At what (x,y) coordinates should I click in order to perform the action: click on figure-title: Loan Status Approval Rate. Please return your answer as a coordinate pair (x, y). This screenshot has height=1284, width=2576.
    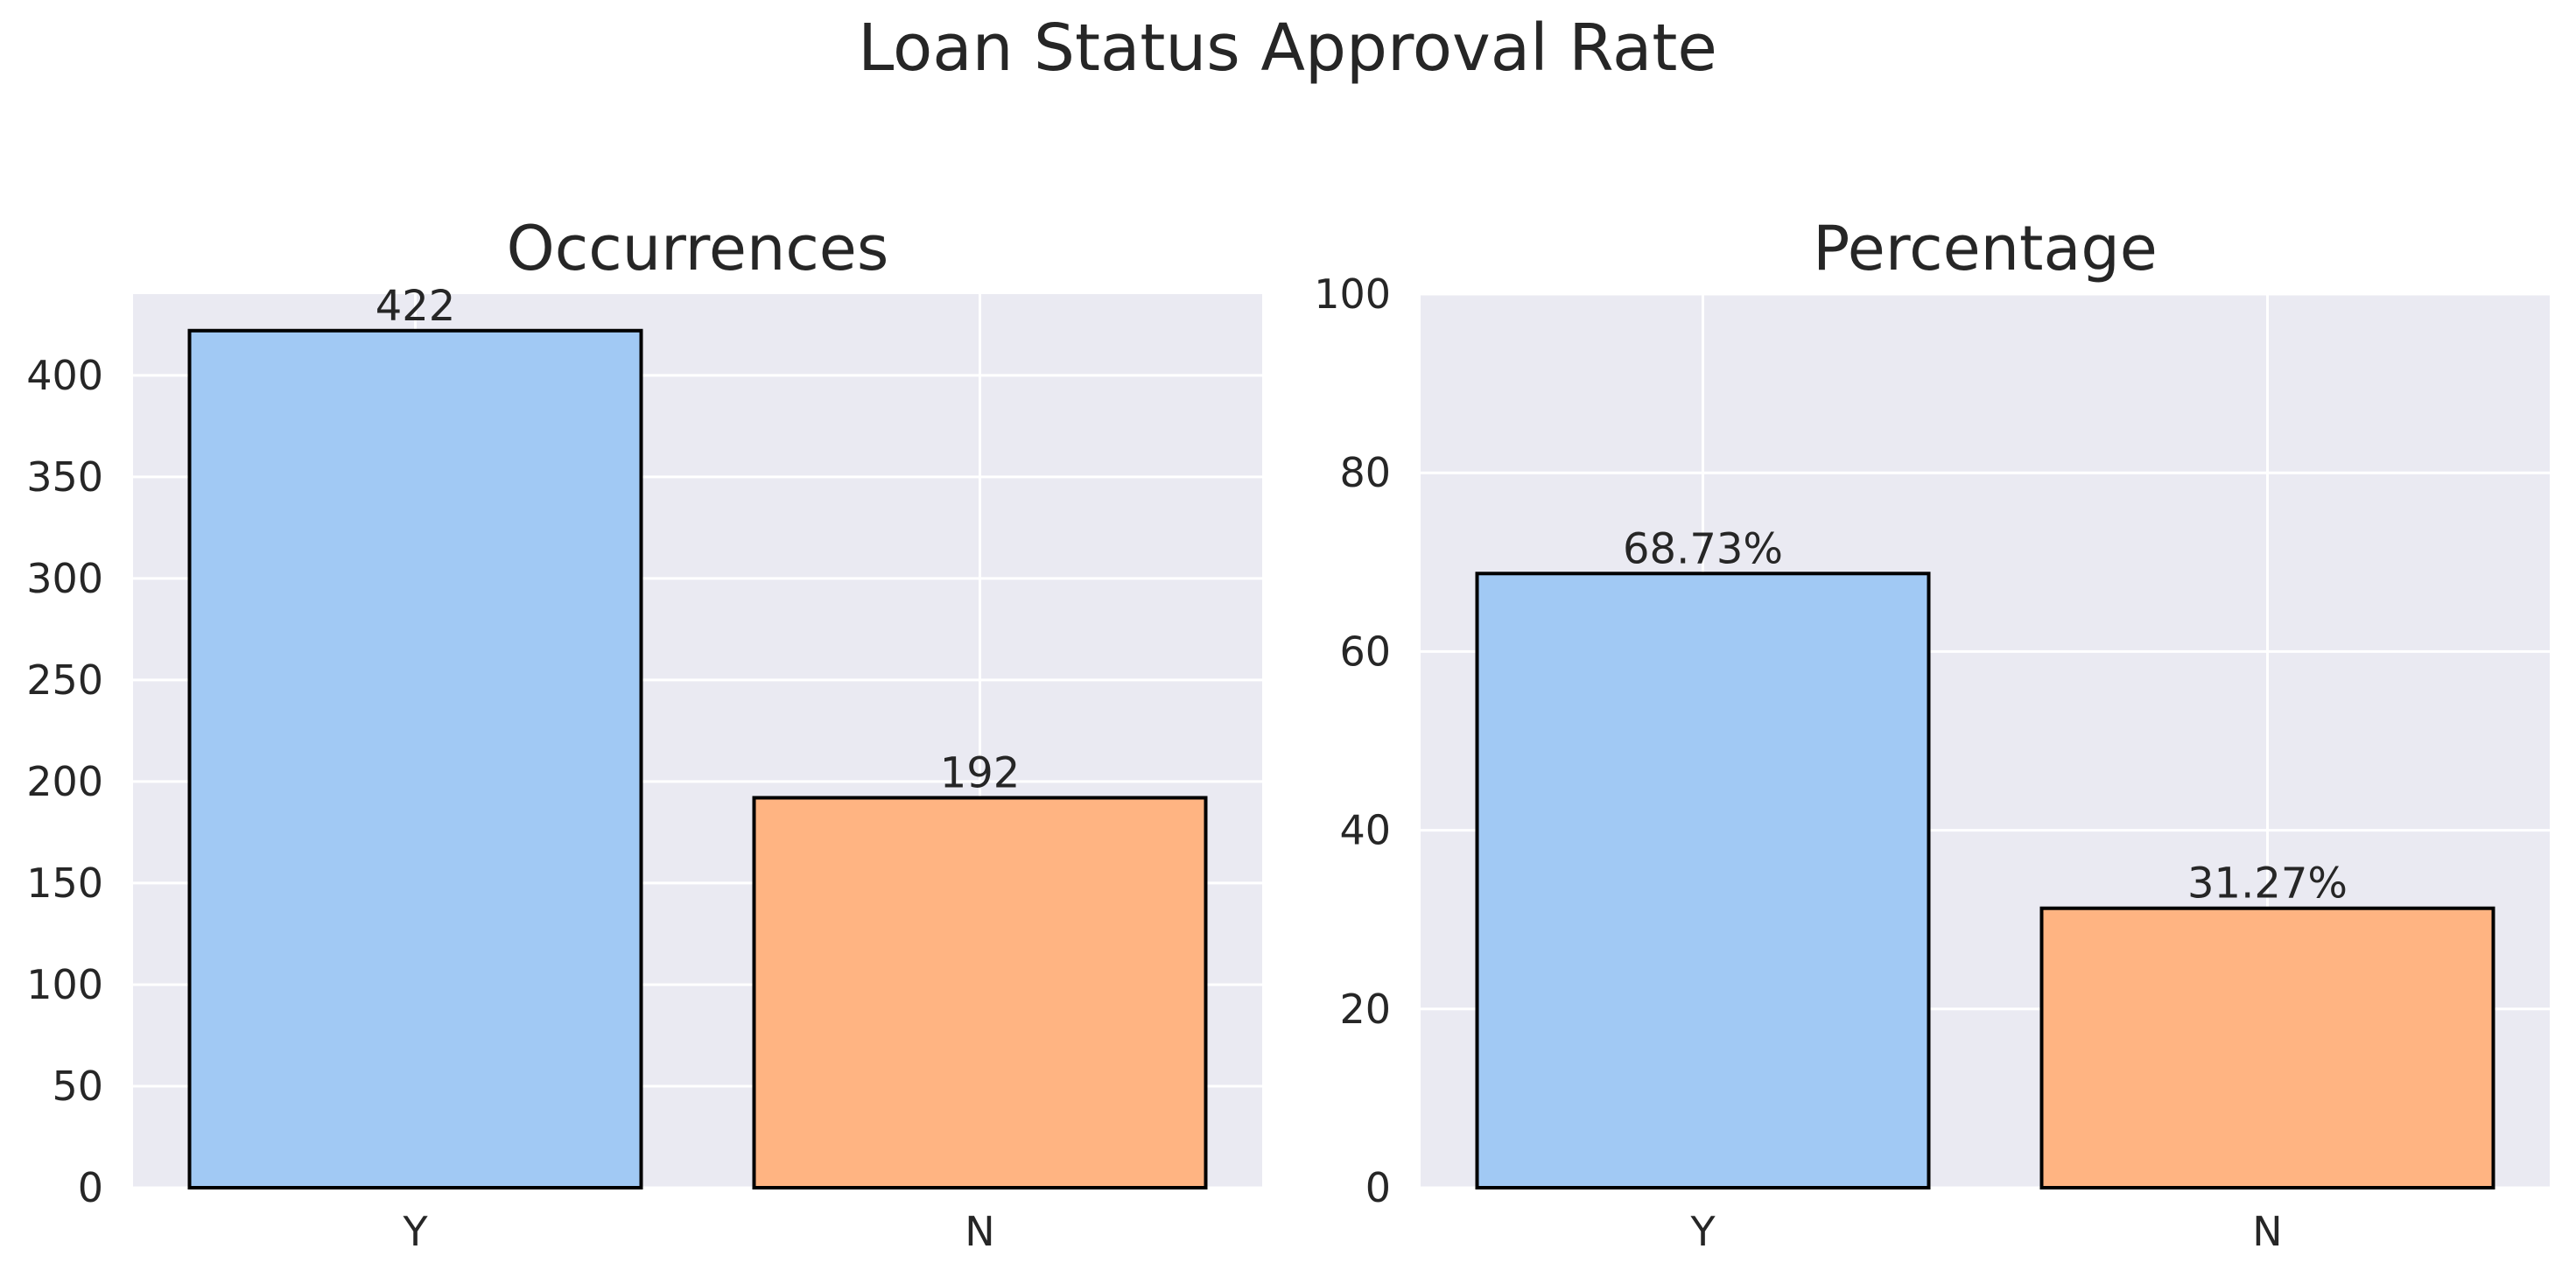
    Looking at the image, I should click on (1287, 48).